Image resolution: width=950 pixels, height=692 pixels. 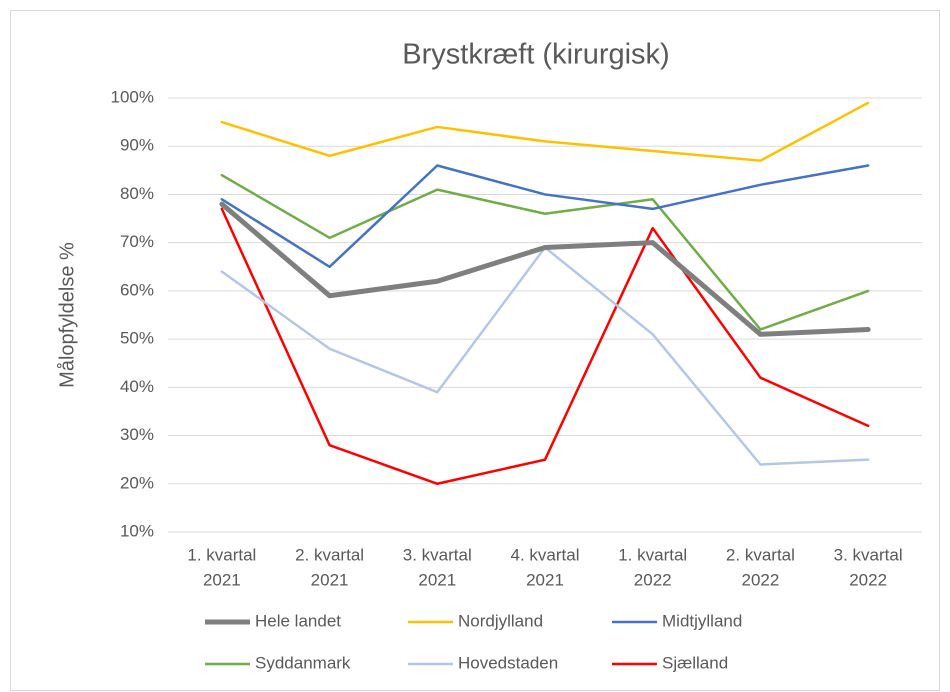 I want to click on y-tick-label: 90%, so click(x=137, y=145).